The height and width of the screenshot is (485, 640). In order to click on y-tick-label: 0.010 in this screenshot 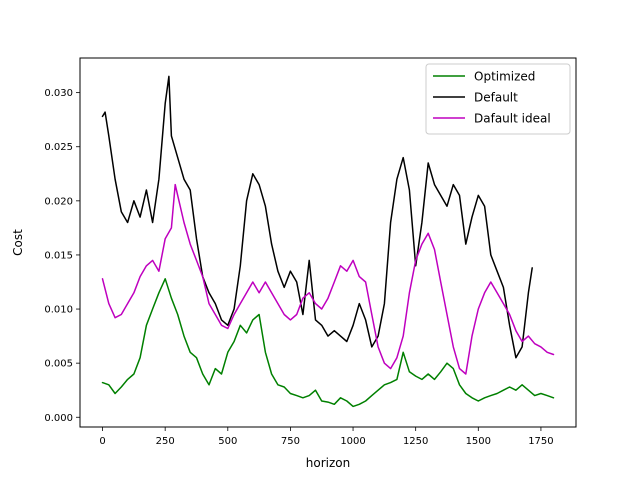, I will do `click(58, 310)`.